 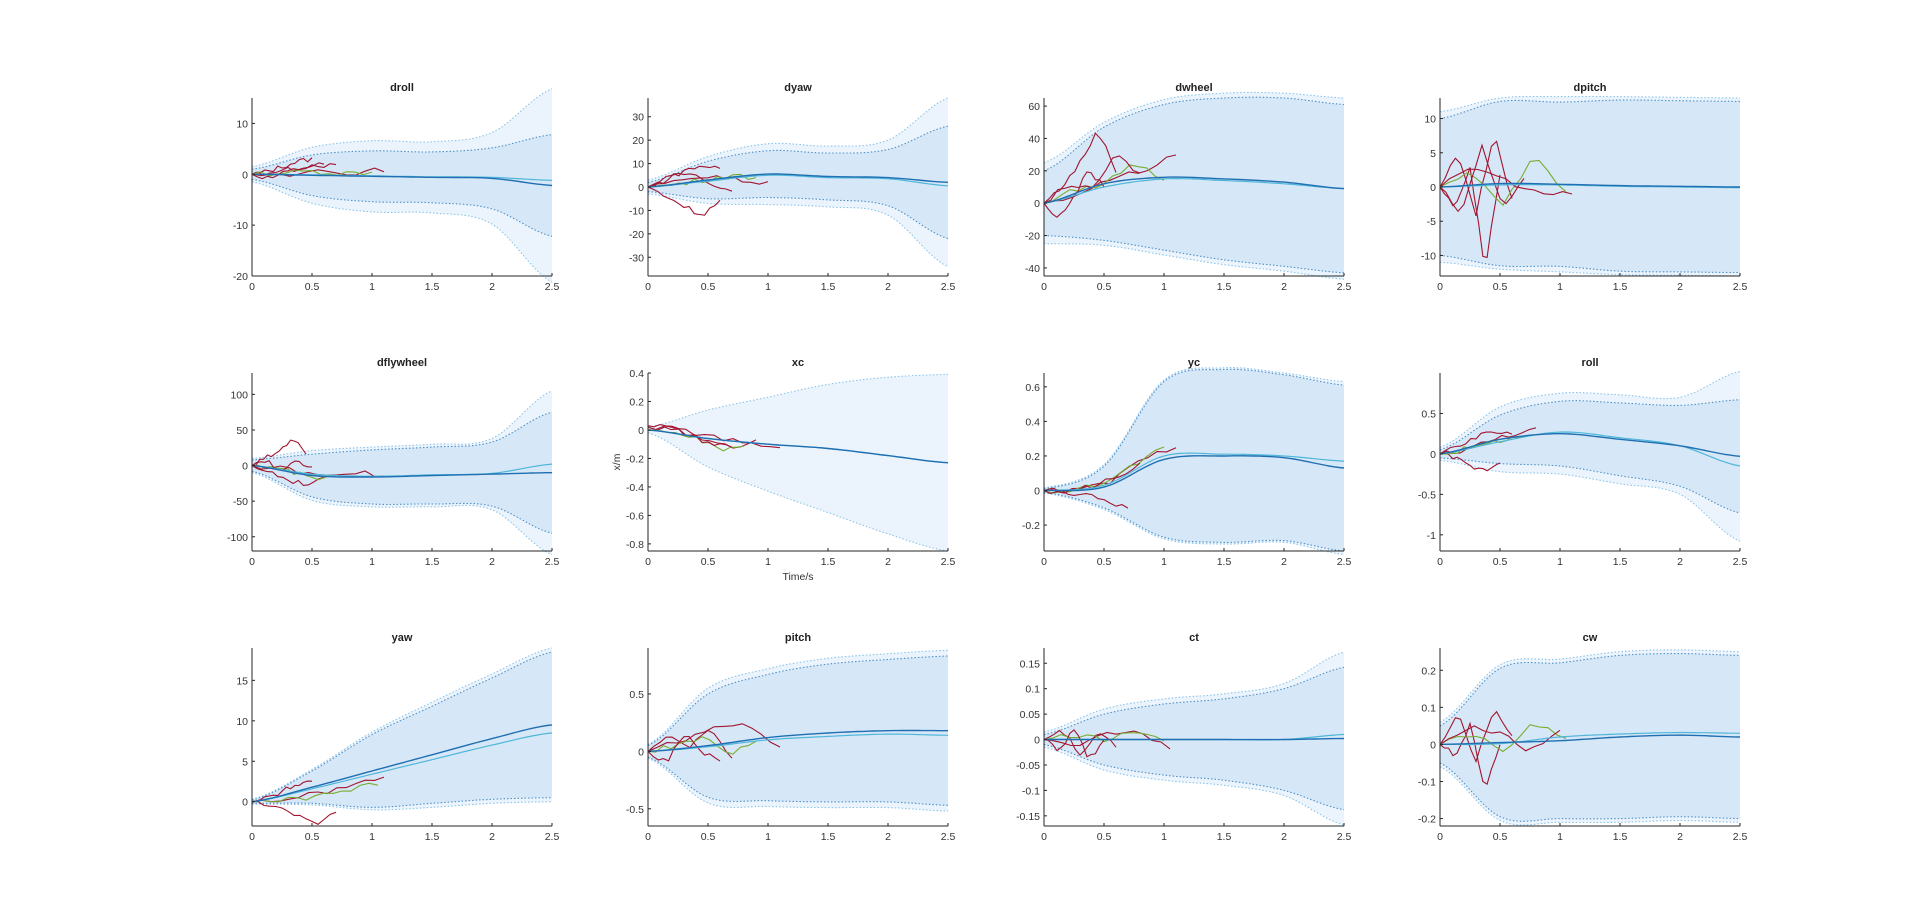 What do you see at coordinates (1194, 363) in the screenshot?
I see `subplot-title: yc` at bounding box center [1194, 363].